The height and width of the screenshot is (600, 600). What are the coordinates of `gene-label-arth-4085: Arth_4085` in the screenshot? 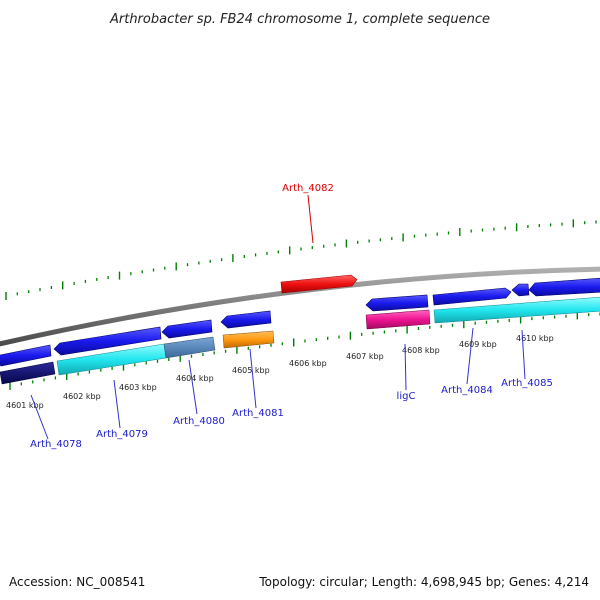 It's located at (527, 383).